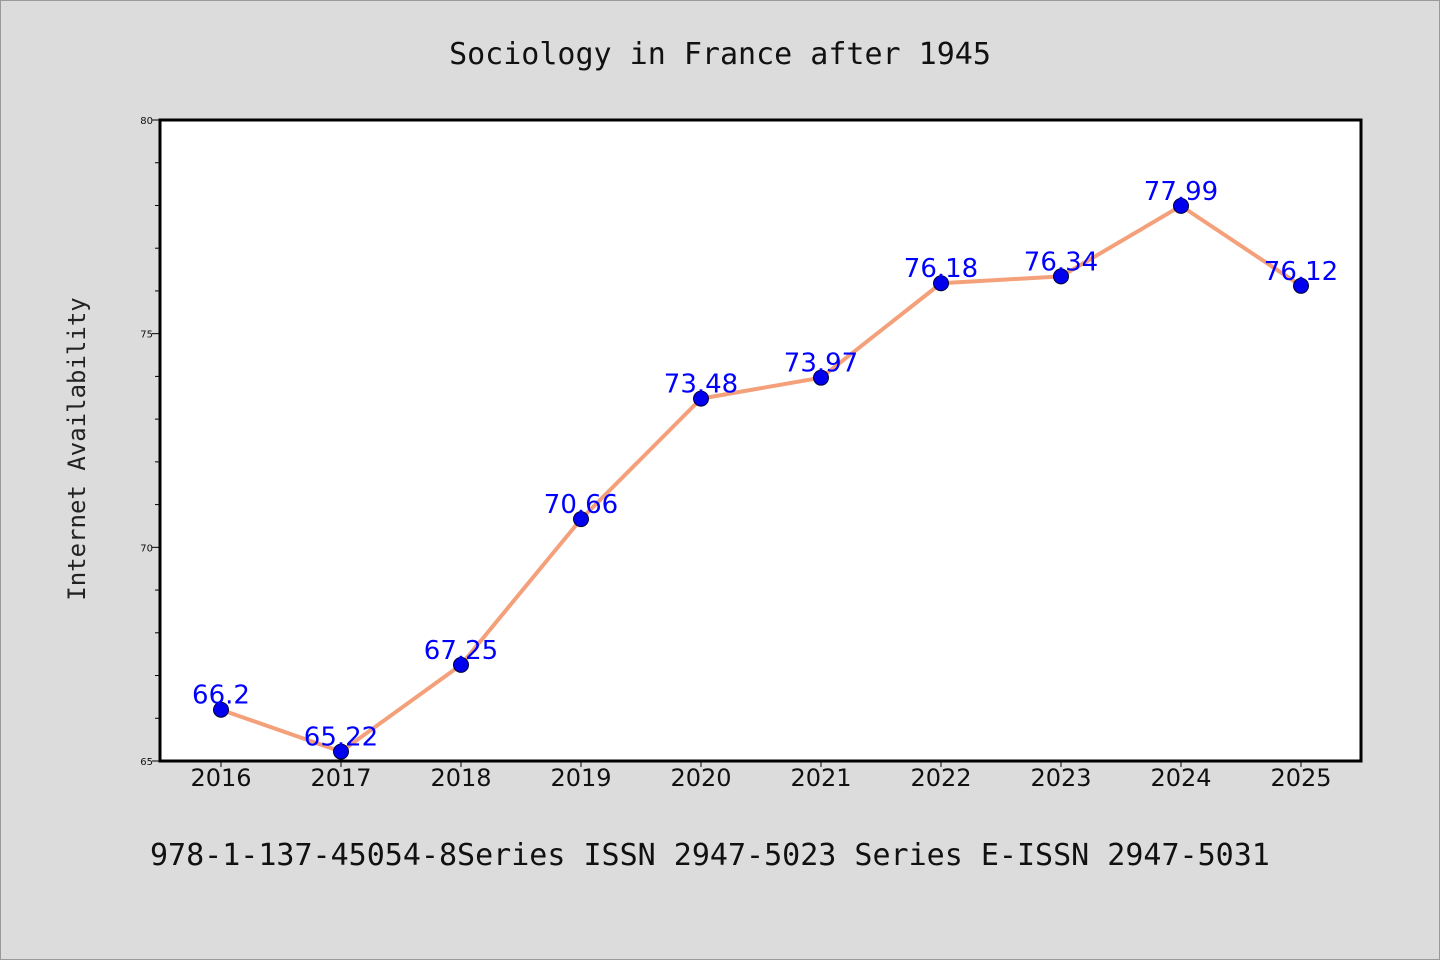  What do you see at coordinates (720, 54) in the screenshot?
I see `chart-title: Sociology in France after 1945` at bounding box center [720, 54].